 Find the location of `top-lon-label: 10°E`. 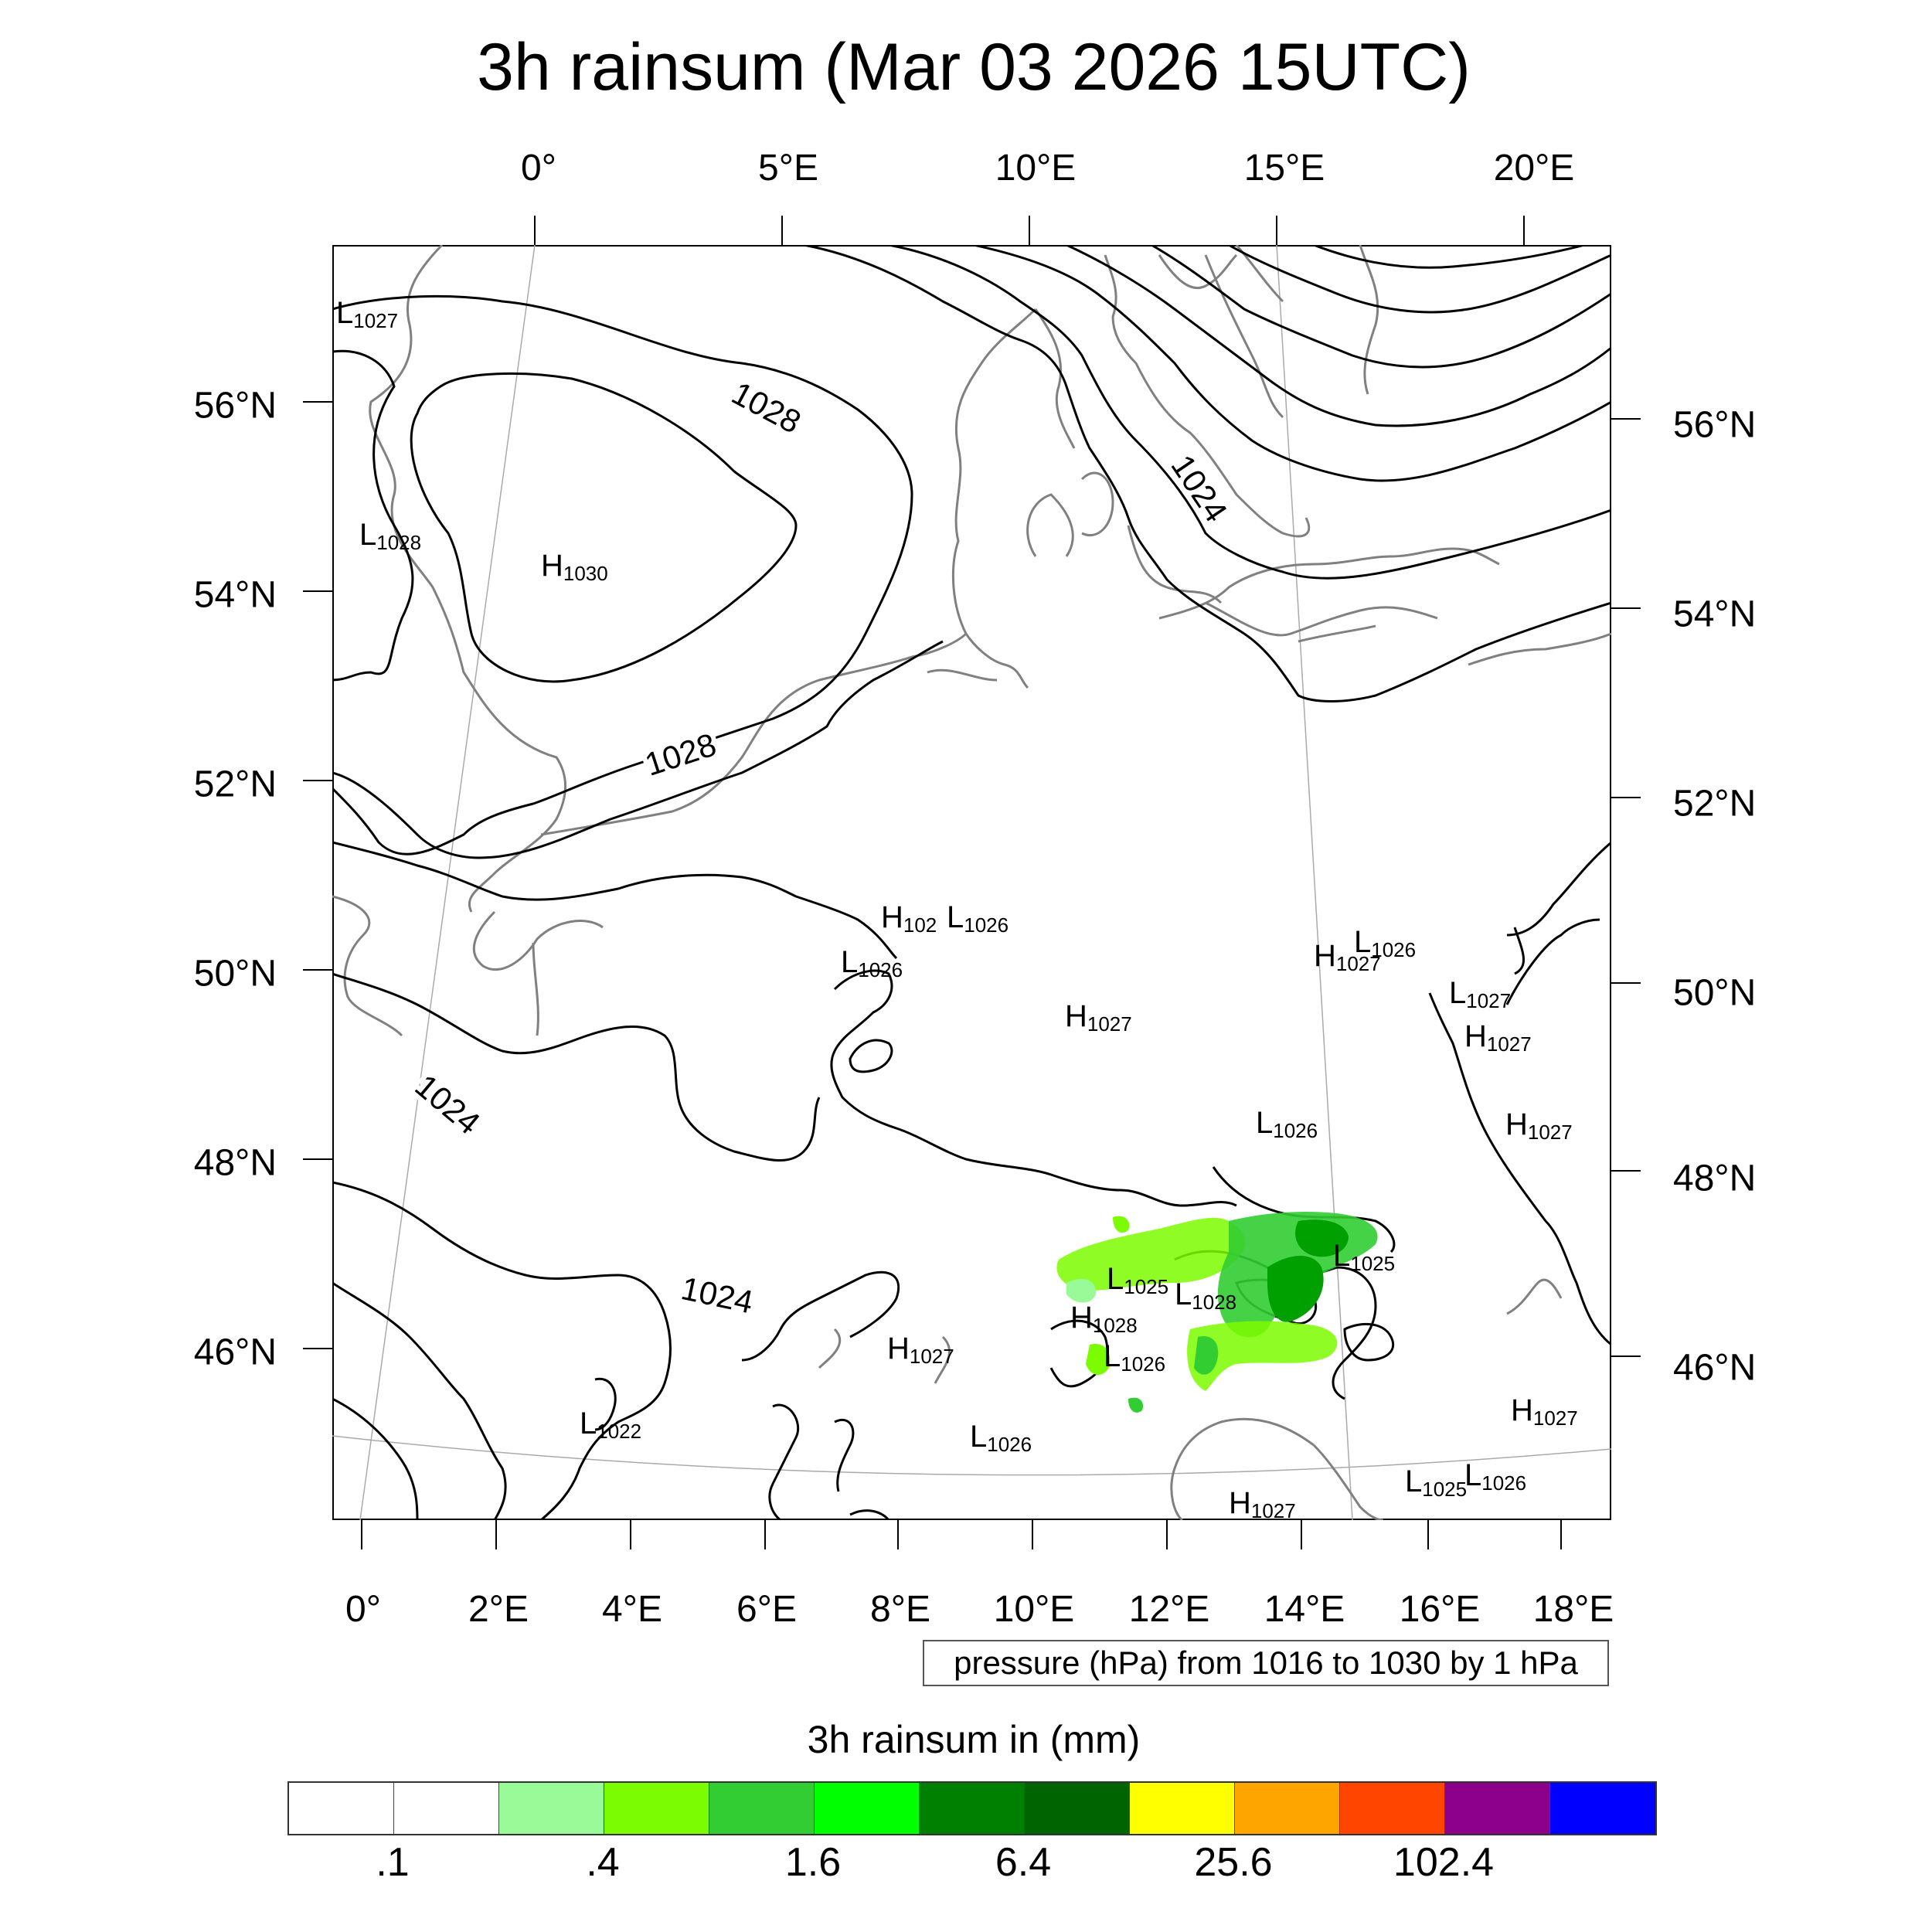

top-lon-label: 10°E is located at coordinates (1036, 168).